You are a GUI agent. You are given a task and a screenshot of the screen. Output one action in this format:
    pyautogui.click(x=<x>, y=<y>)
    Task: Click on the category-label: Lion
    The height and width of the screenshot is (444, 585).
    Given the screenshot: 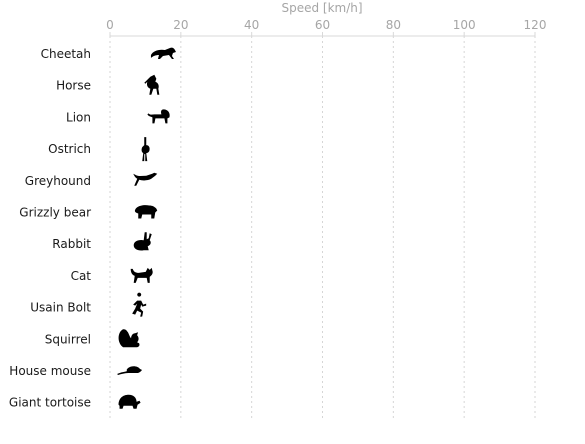 What is the action you would take?
    pyautogui.click(x=78, y=117)
    